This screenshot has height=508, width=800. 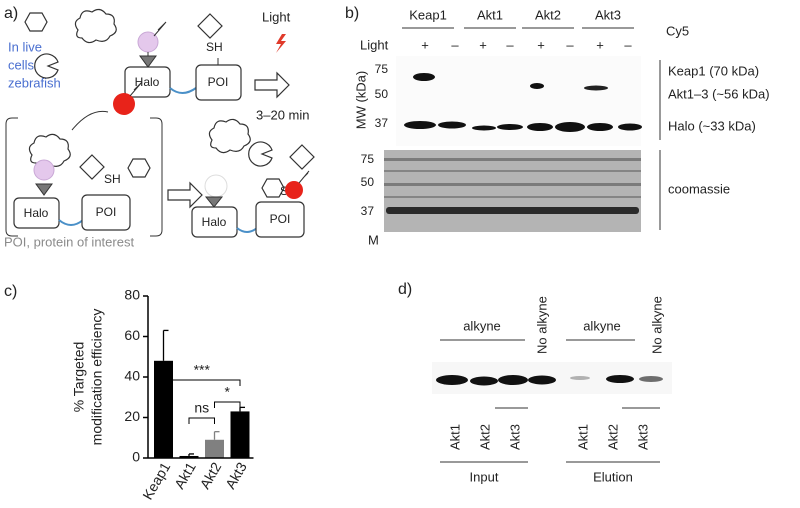 What do you see at coordinates (282, 114) in the screenshot?
I see `time-text: 3–20 min` at bounding box center [282, 114].